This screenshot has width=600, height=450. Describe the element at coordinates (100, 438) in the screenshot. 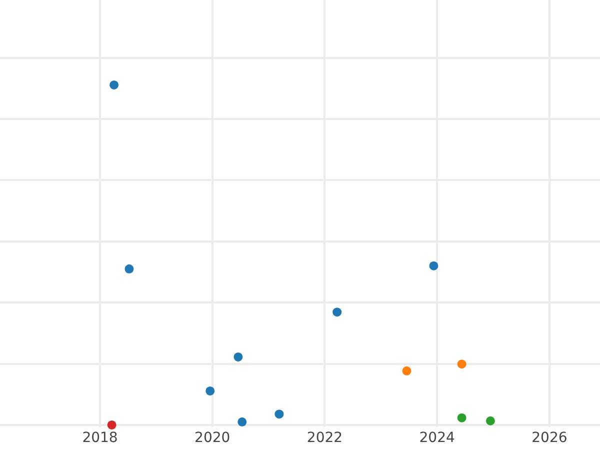

I see `x-tick-label: 2018` at that location.